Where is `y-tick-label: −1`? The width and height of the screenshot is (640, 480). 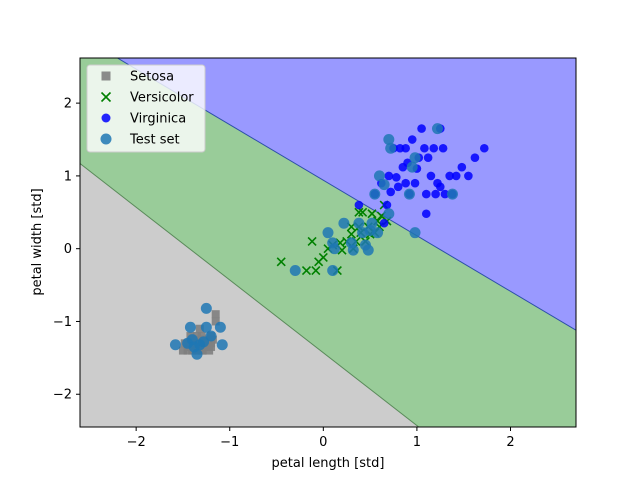 y-tick-label: −1 is located at coordinates (62, 322).